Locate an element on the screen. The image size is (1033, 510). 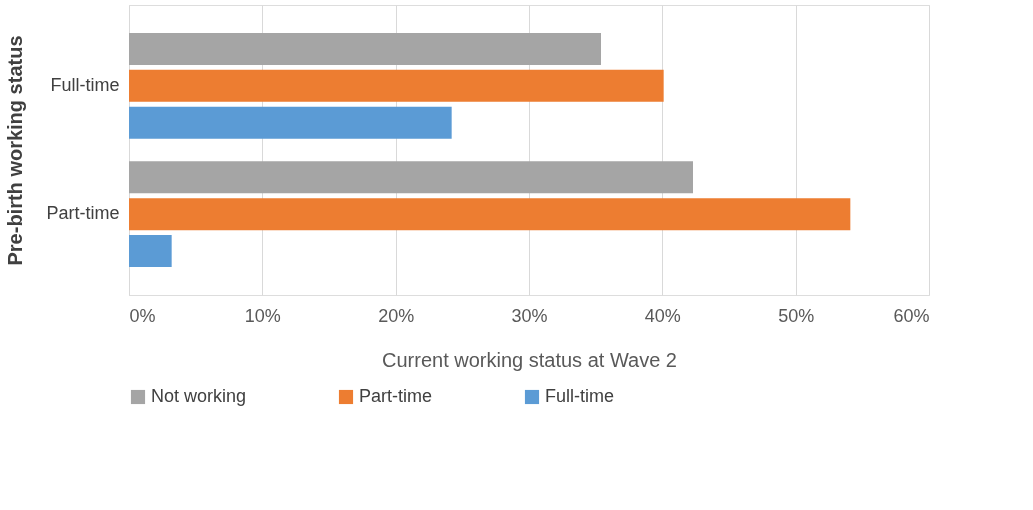
x-tick-label: 20% is located at coordinates (396, 315).